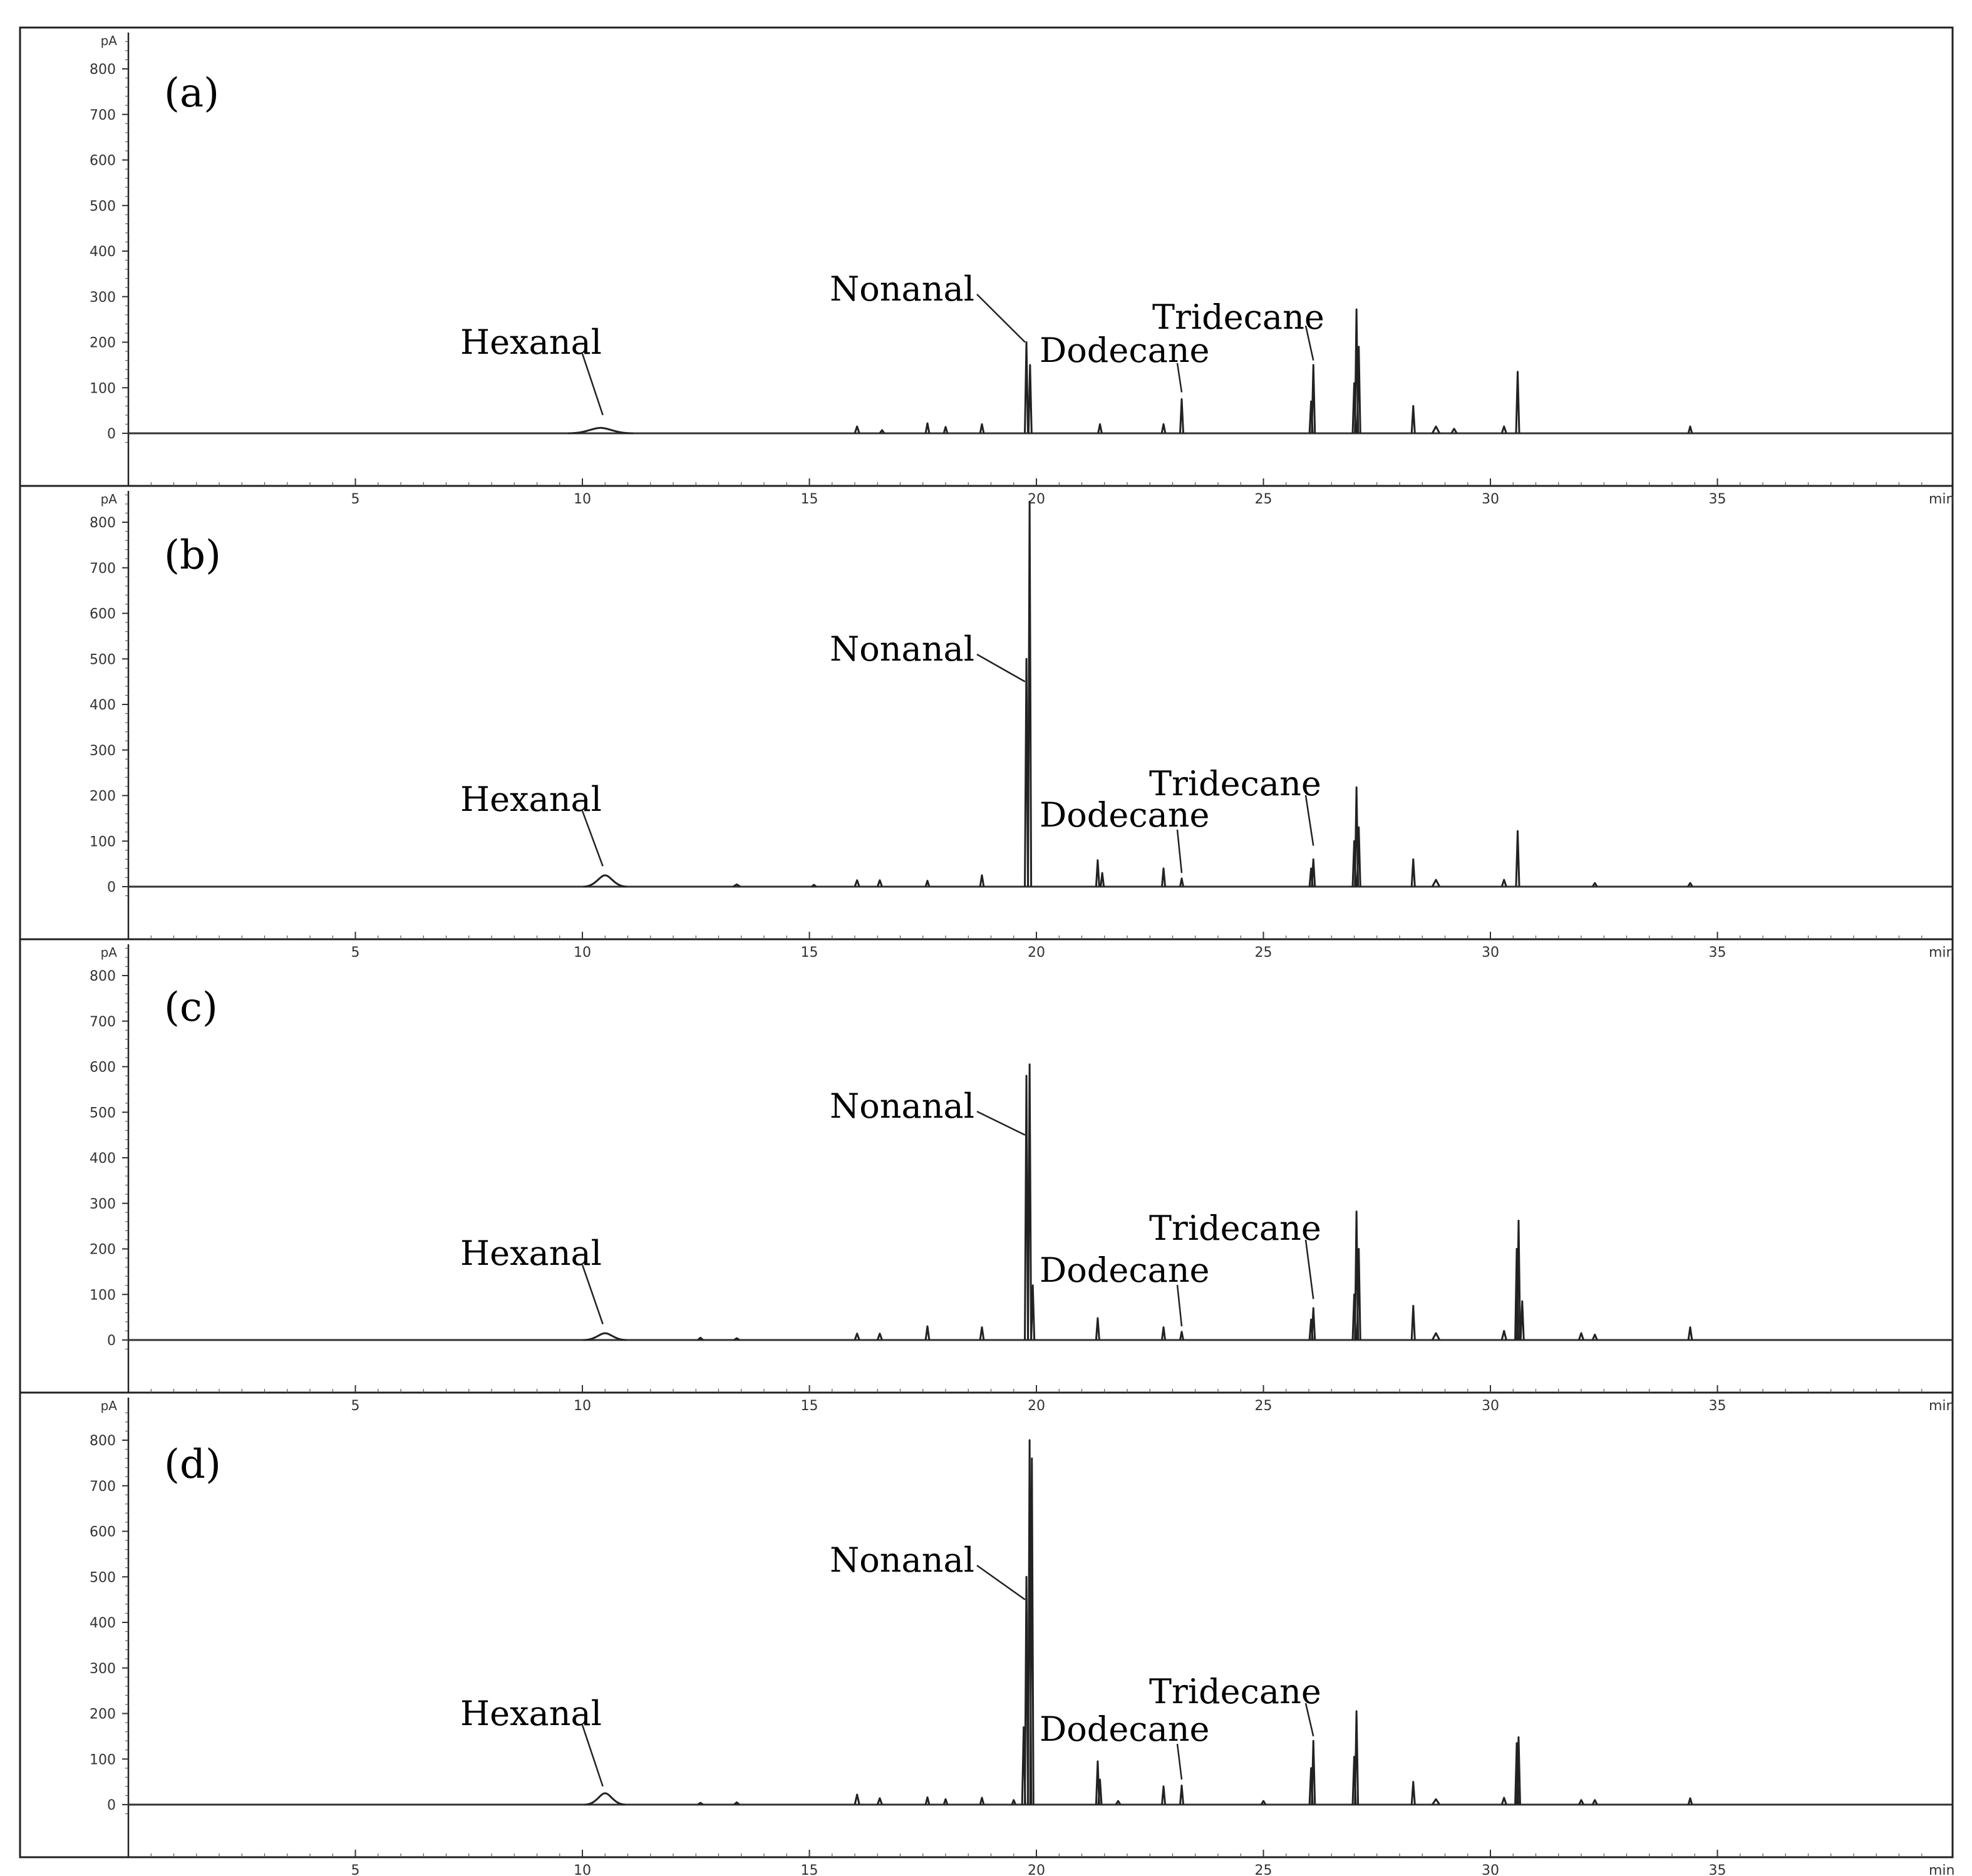  Describe the element at coordinates (103, 1532) in the screenshot. I see `y-tick-label: 600` at that location.